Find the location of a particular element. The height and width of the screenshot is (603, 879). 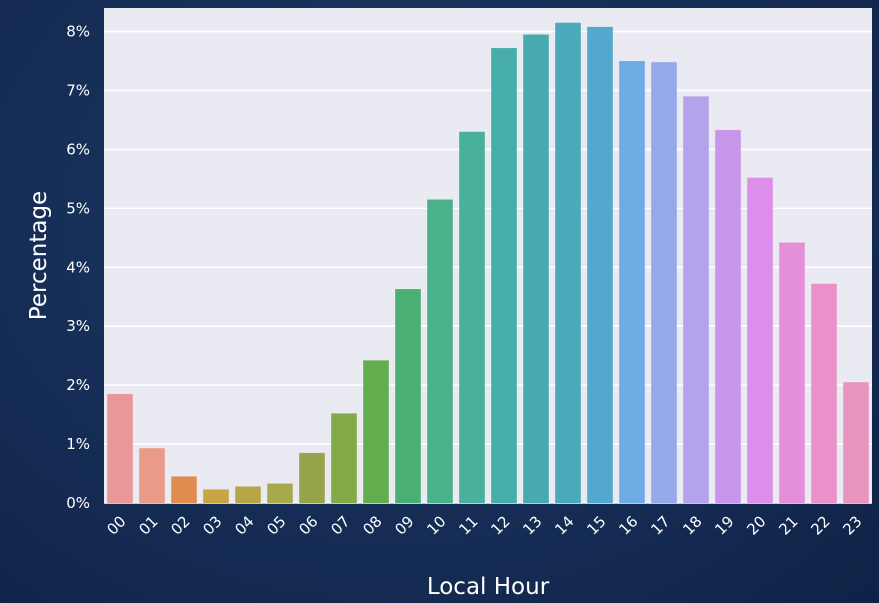

x-tick-label: 03 is located at coordinates (212, 525).